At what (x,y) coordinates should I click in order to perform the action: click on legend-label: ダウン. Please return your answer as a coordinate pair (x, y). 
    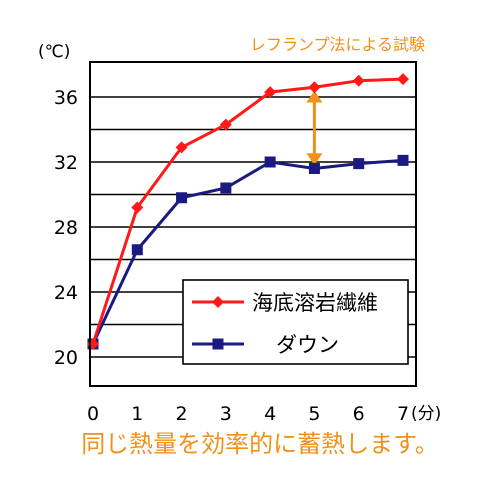
    Looking at the image, I should click on (307, 345).